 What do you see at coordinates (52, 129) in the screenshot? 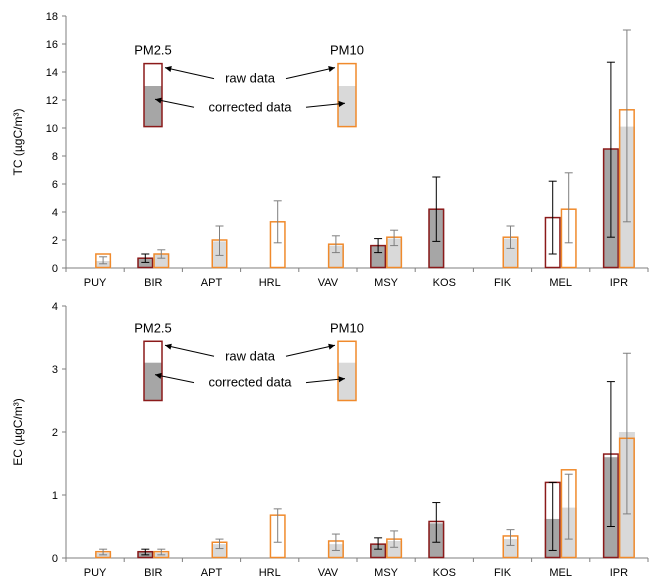
I see `y-tick-label: 10` at bounding box center [52, 129].